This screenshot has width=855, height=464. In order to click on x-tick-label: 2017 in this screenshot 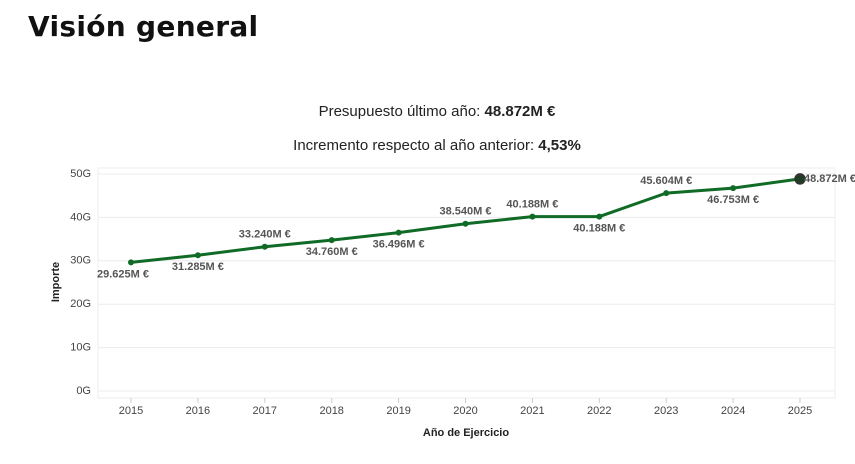, I will do `click(265, 411)`.